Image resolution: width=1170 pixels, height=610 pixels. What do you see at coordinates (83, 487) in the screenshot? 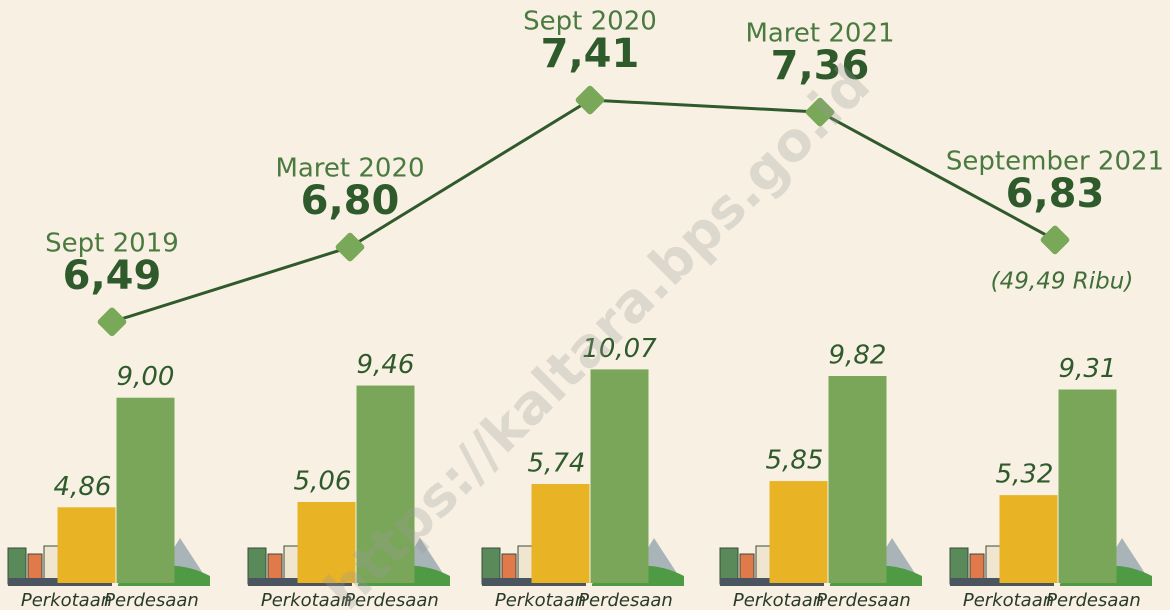
I see `bar-value-label: 4,86` at bounding box center [83, 487].